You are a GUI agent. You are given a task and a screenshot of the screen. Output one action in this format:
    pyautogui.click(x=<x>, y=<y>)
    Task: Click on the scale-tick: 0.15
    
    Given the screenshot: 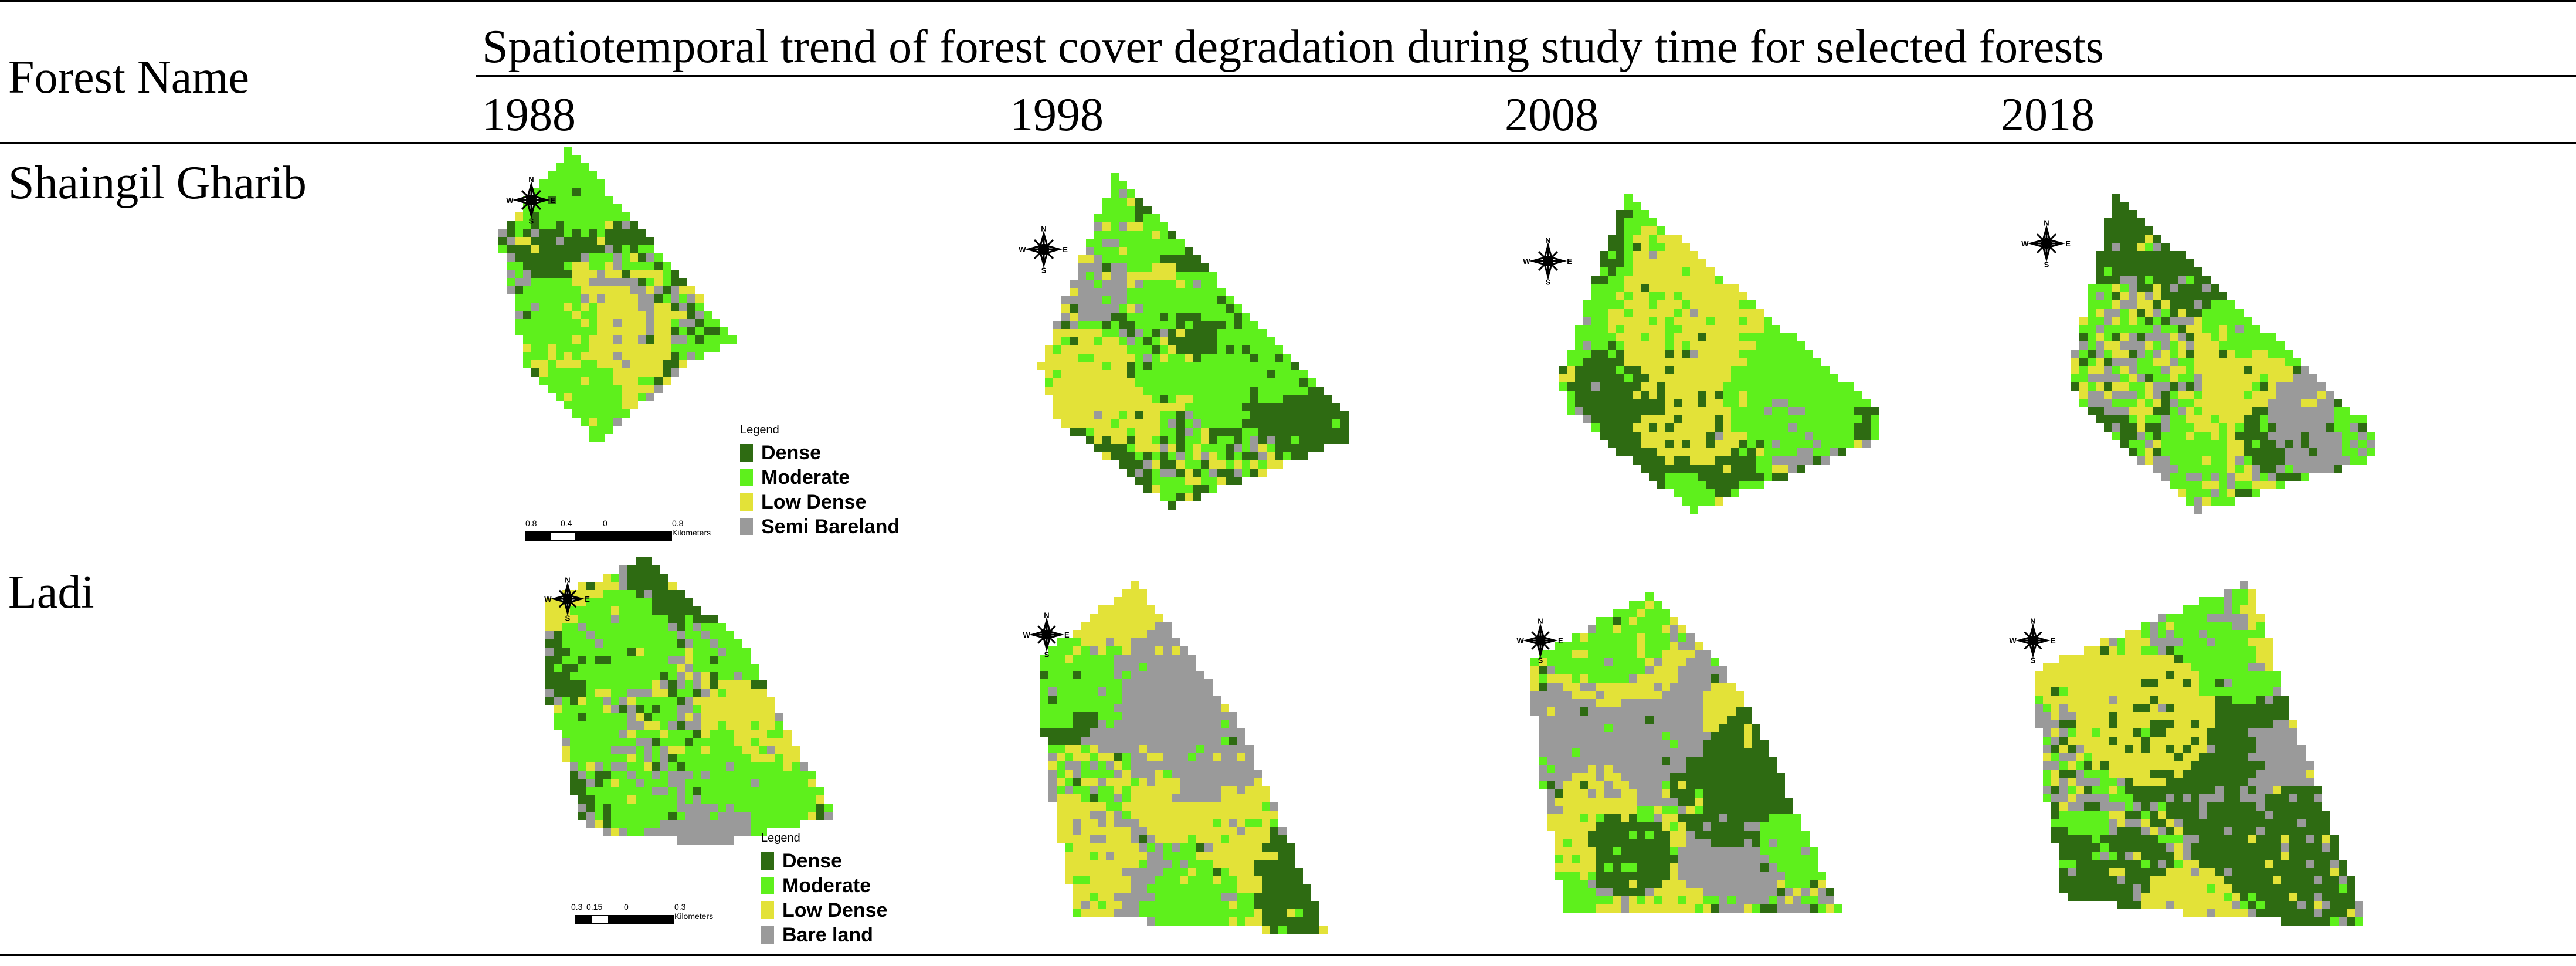 What is the action you would take?
    pyautogui.click(x=594, y=907)
    